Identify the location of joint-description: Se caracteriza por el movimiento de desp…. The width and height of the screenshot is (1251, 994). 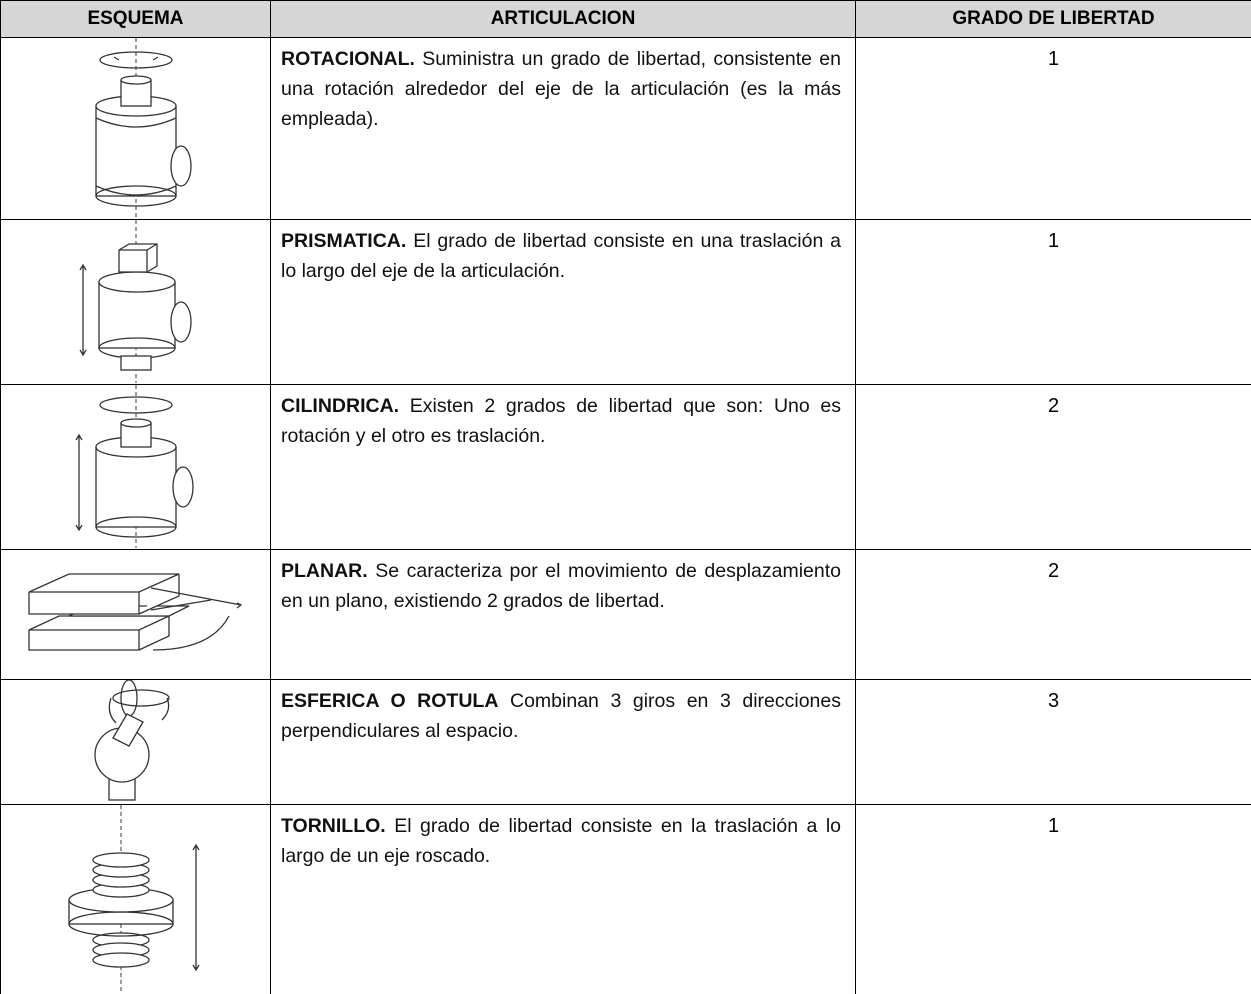
(561, 586).